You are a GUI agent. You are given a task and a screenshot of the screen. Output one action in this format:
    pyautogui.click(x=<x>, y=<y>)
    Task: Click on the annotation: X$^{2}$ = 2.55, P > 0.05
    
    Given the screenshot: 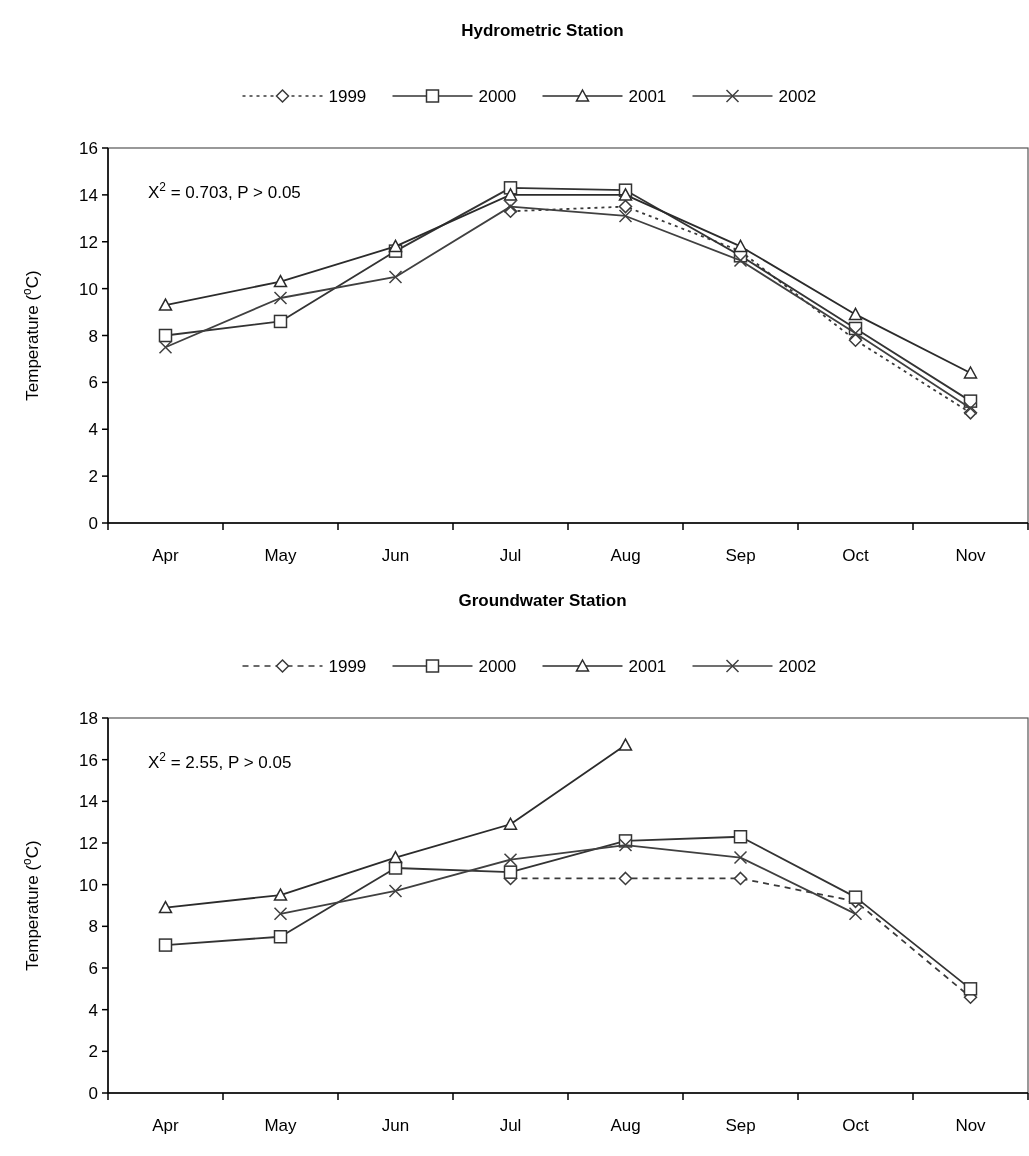 What is the action you would take?
    pyautogui.click(x=220, y=761)
    